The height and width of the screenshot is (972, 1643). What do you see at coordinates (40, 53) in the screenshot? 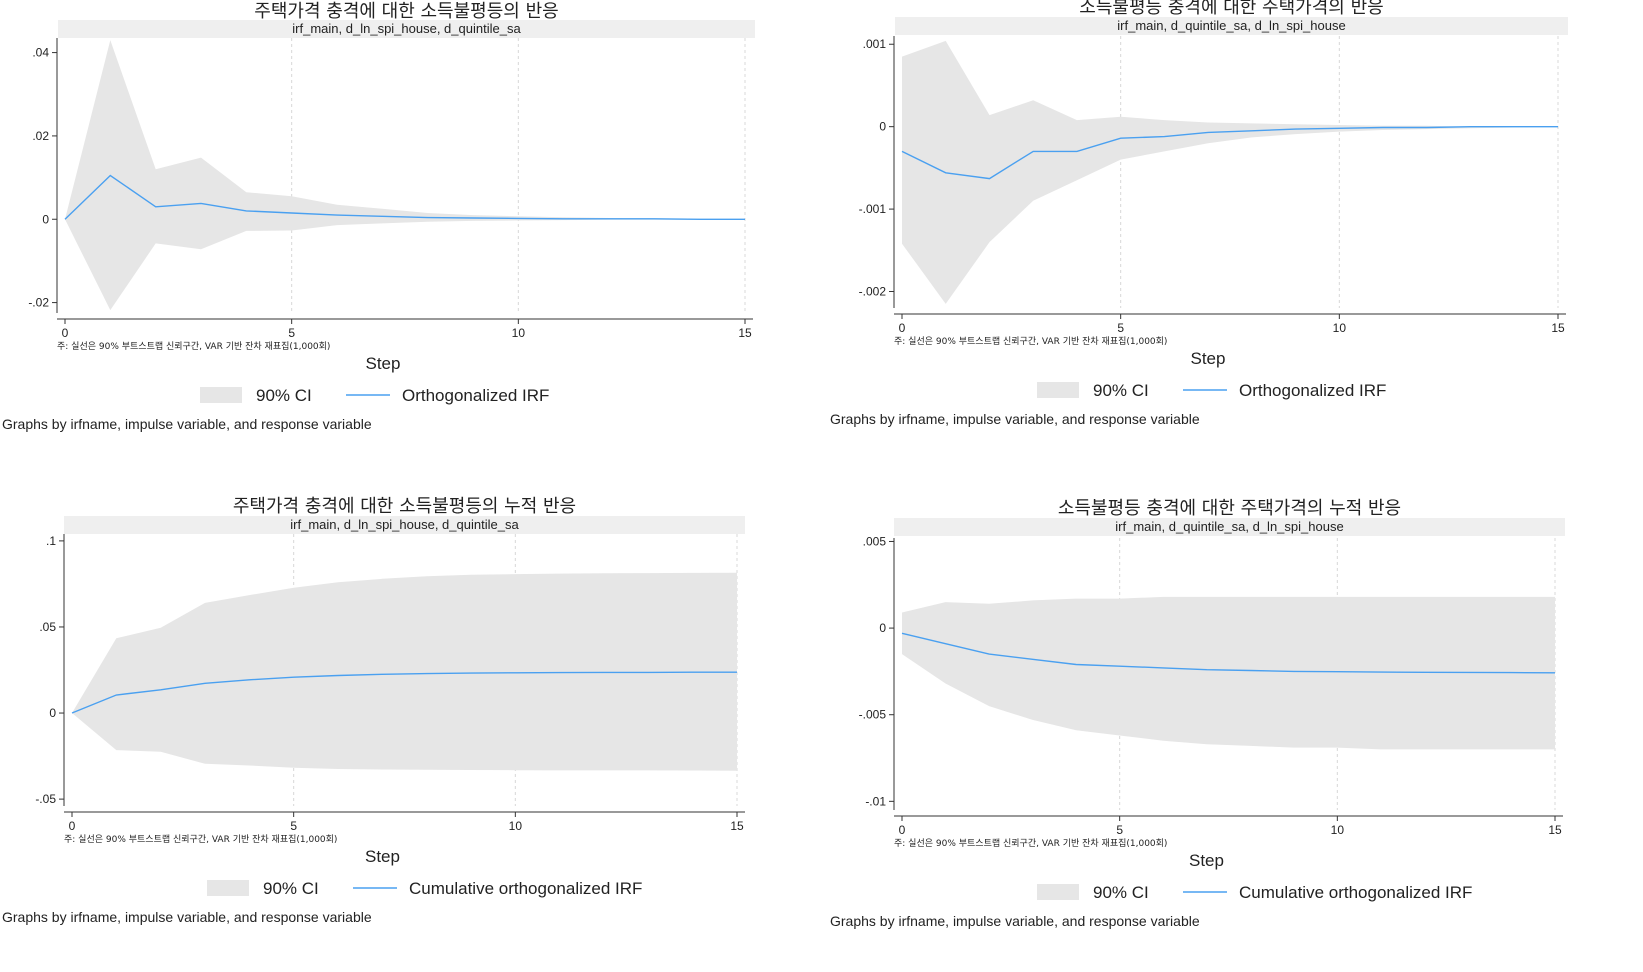
I see `y-tick-label: .04` at bounding box center [40, 53].